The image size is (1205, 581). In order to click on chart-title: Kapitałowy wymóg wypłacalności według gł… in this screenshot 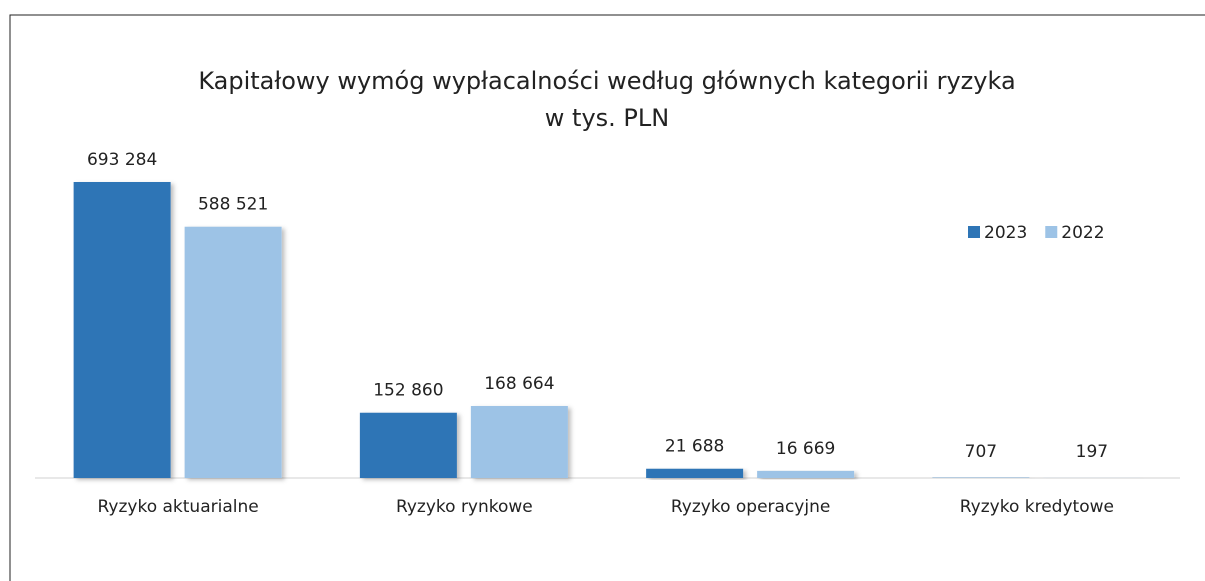, I will do `click(606, 81)`.